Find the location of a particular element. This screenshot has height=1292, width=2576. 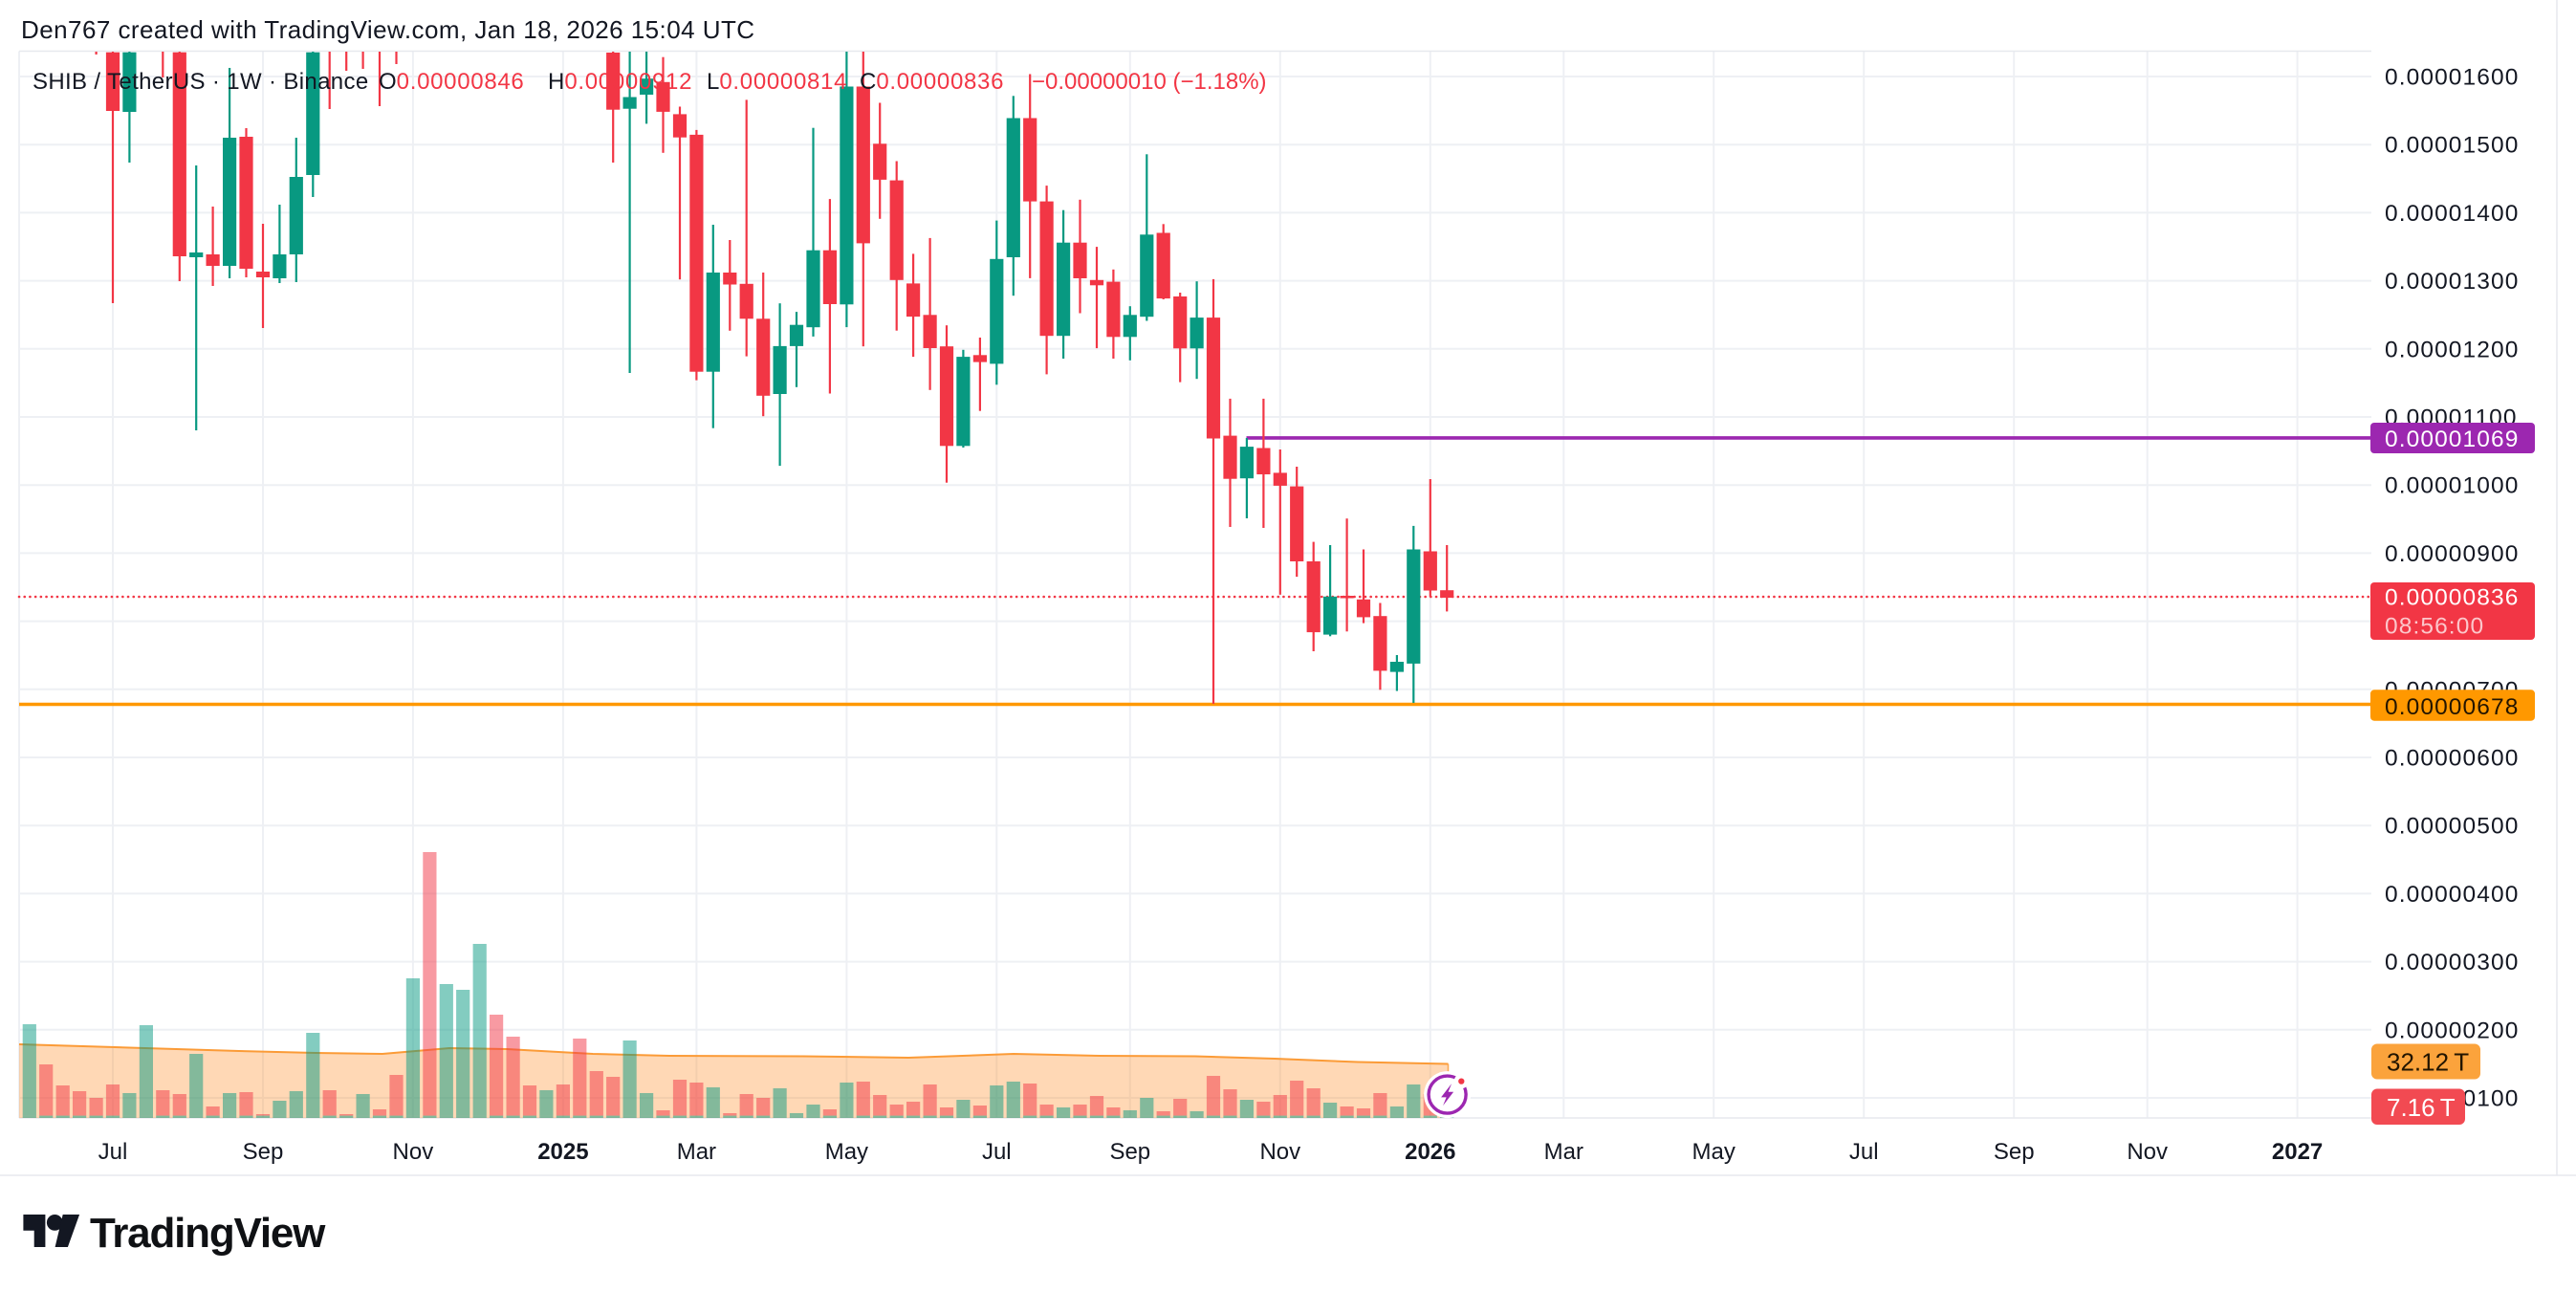

svg-text: 0.00000678 is located at coordinates (2452, 707).